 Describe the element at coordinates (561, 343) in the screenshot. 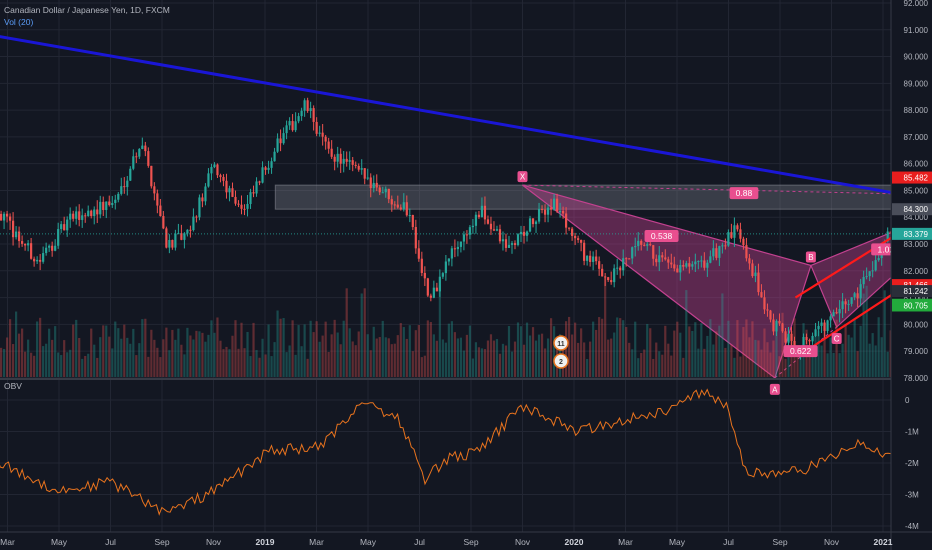

I see `event-badge-icon` at that location.